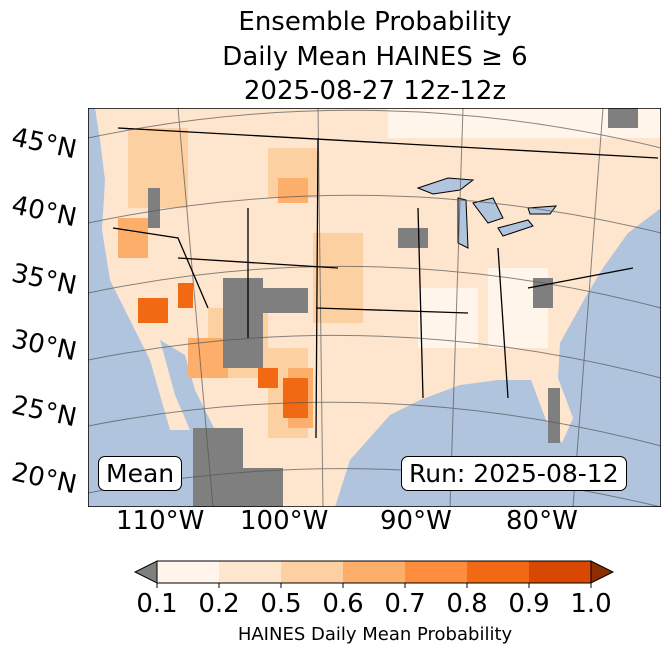  I want to click on title-line-2: Daily Mean HAINES ≥ 6, so click(375, 57).